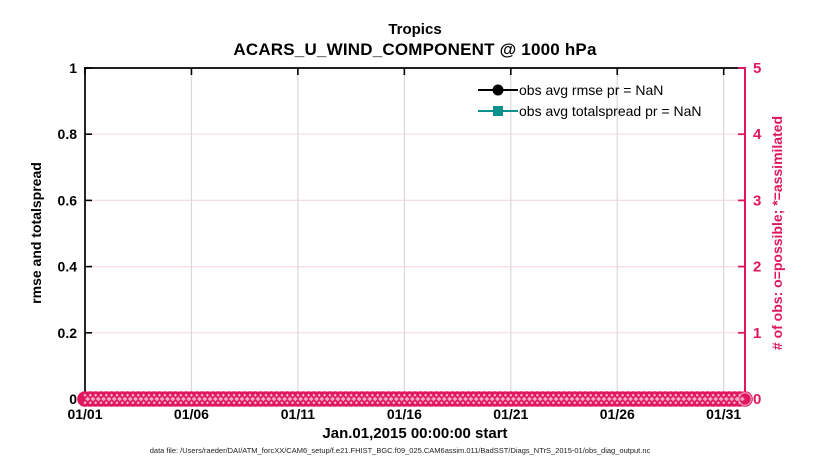  Describe the element at coordinates (68, 134) in the screenshot. I see `y-tick-label-left: 0.8` at that location.